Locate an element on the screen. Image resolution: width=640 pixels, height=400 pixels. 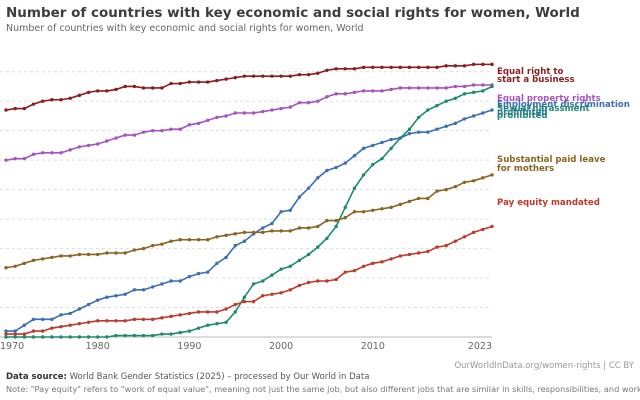
series-label: Equal property rights is located at coordinates (549, 99).